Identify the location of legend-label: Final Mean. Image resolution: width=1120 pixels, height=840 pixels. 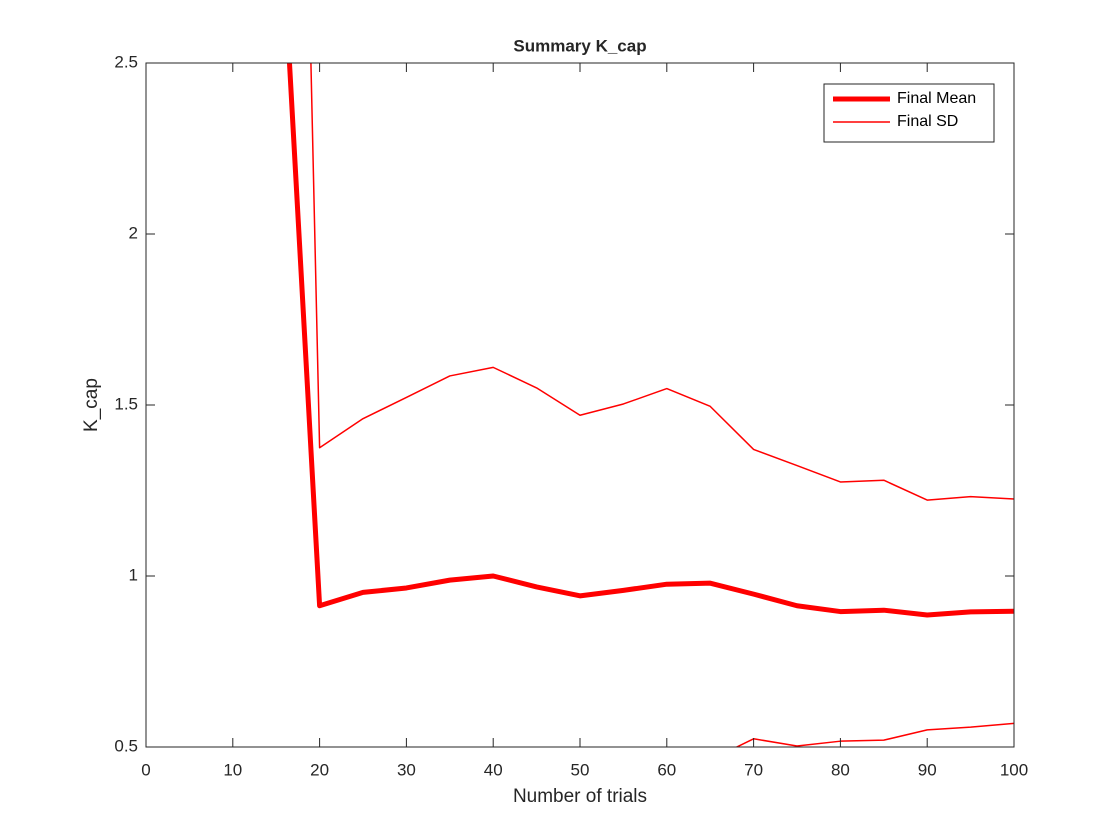
(936, 98).